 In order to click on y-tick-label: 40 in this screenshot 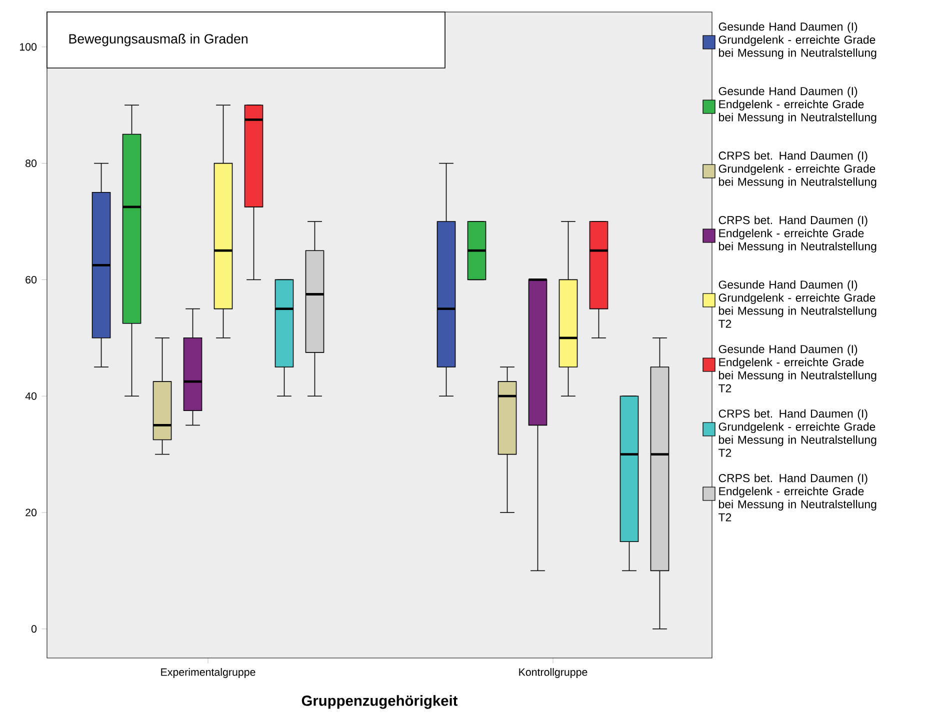, I will do `click(31, 396)`.